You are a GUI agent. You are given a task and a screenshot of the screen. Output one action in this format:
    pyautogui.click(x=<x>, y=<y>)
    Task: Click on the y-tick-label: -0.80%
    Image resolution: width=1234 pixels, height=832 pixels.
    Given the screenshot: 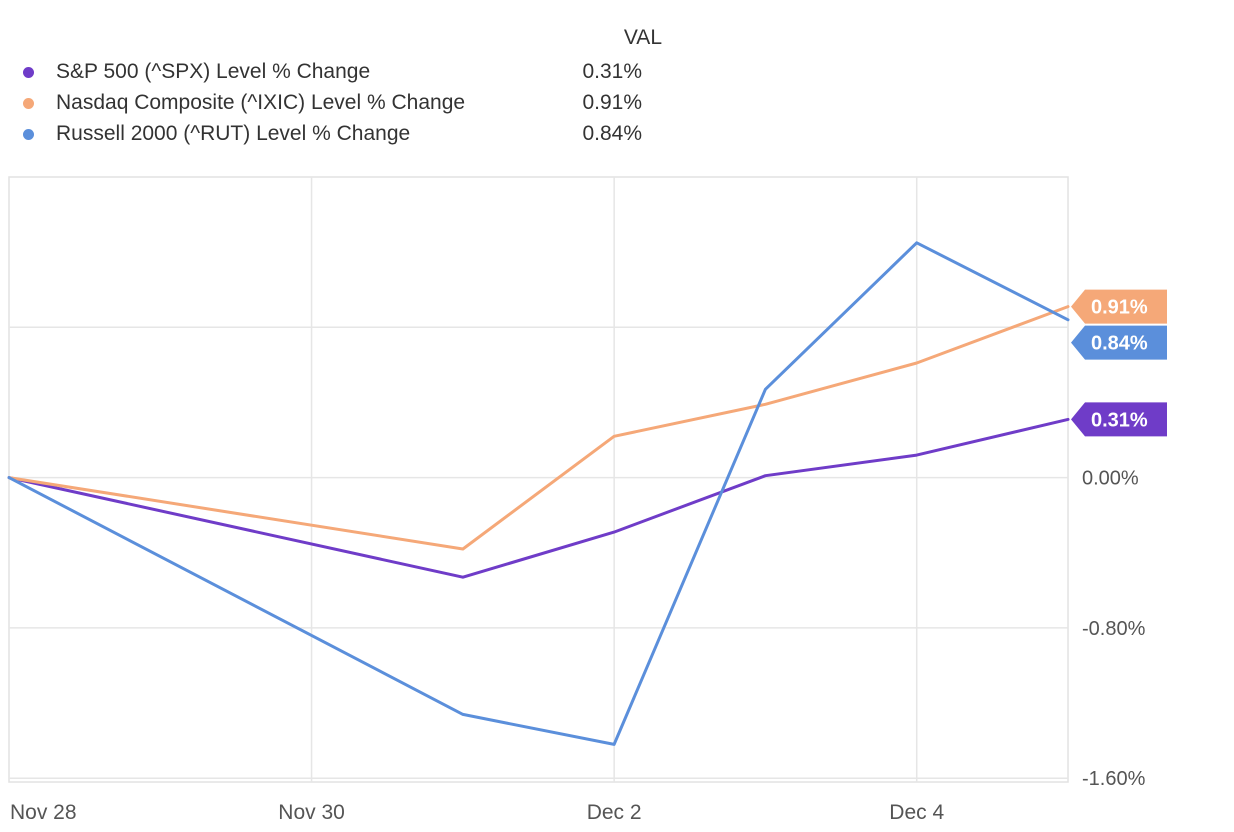 What is the action you would take?
    pyautogui.click(x=1114, y=629)
    